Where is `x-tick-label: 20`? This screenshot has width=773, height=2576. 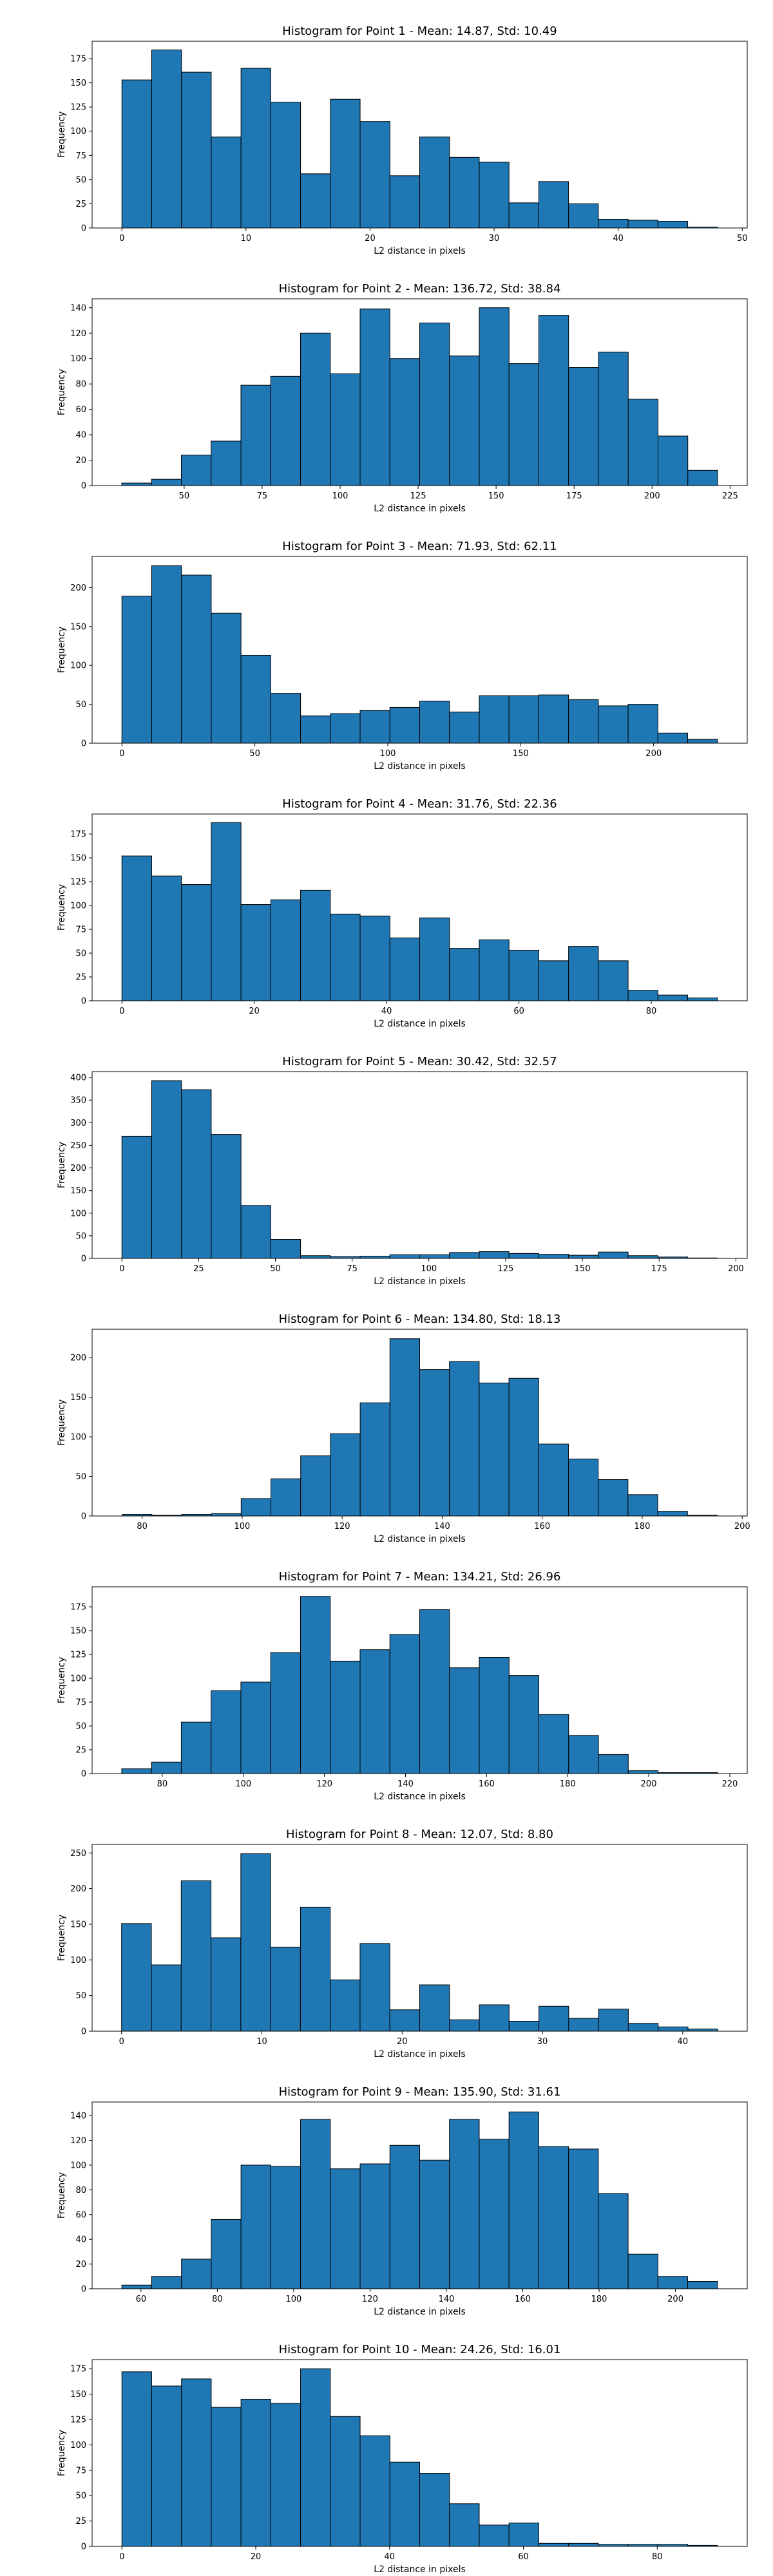
x-tick-label: 20 is located at coordinates (254, 1011).